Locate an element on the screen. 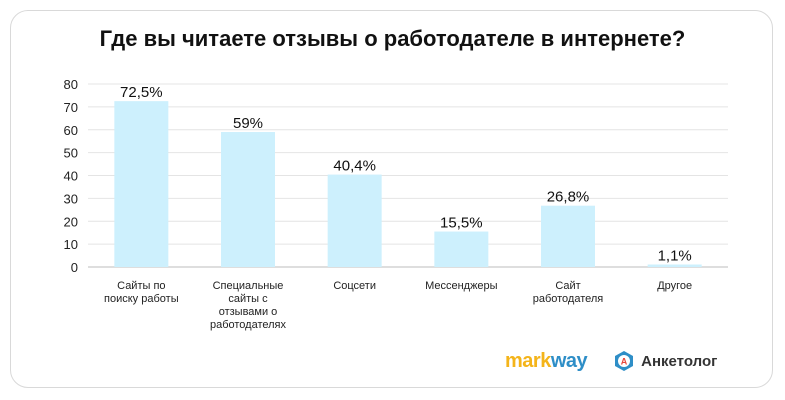 The height and width of the screenshot is (400, 785). x-tick-label-line: Специальные is located at coordinates (248, 286).